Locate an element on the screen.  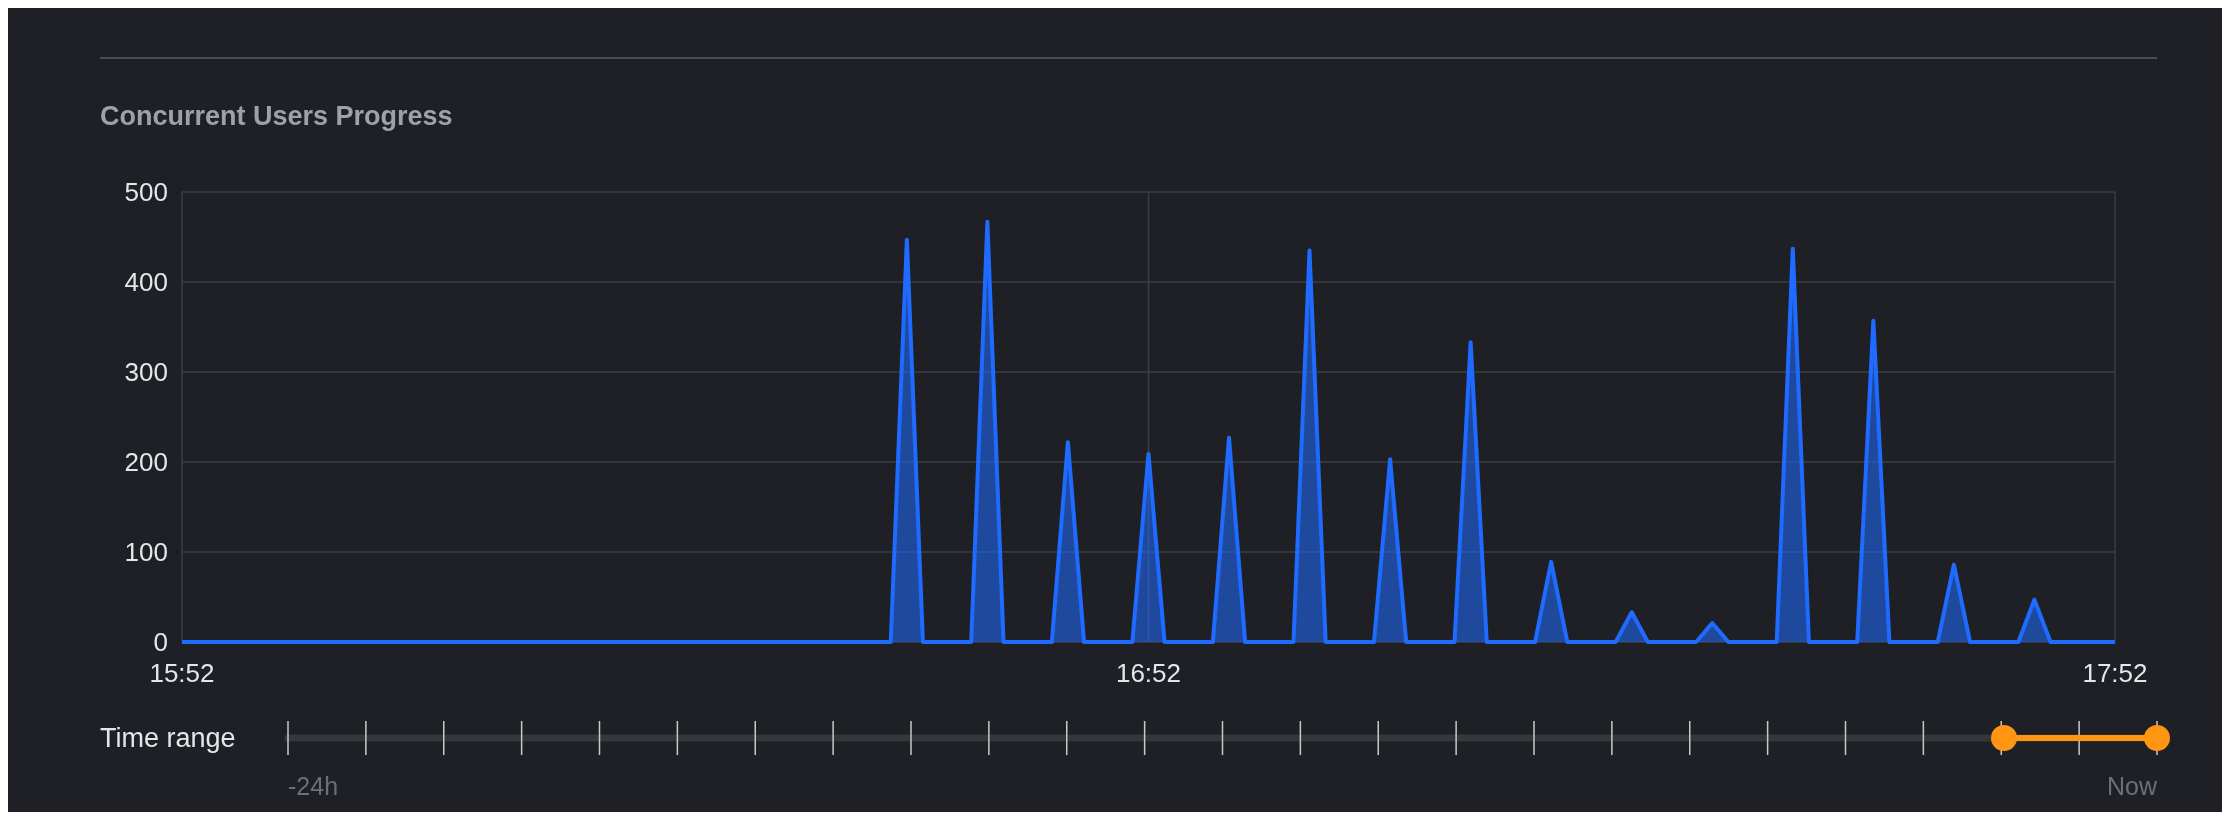
y-tick-label: 300 is located at coordinates (146, 372).